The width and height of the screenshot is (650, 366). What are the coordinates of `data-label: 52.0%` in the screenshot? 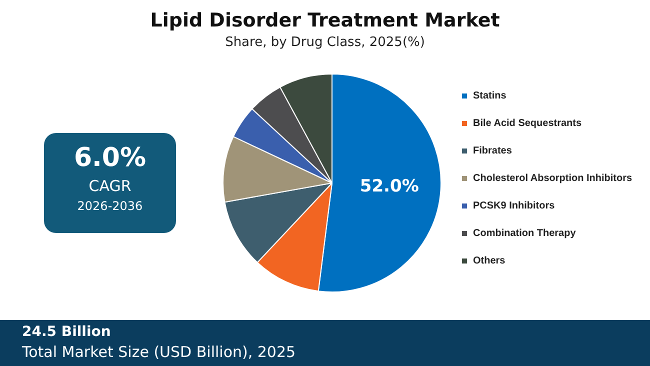 It's located at (389, 186).